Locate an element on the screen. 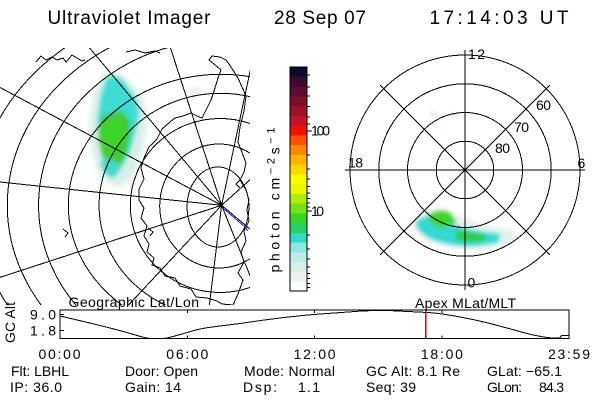  svg-text: 12:00 is located at coordinates (315, 354).